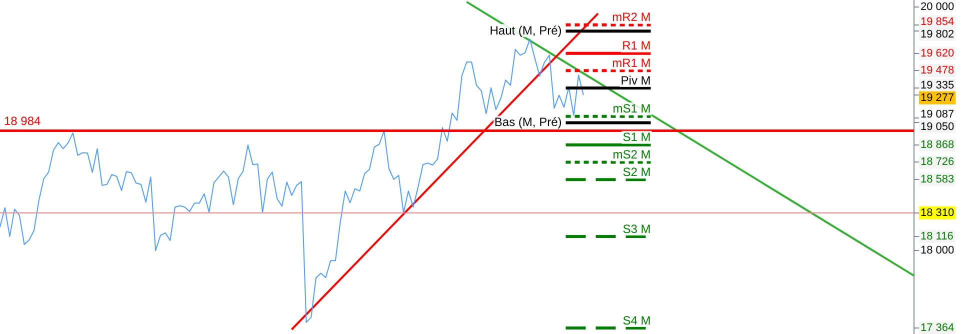 This screenshot has height=334, width=962. I want to click on ref-line-label: Piv M, so click(635, 80).